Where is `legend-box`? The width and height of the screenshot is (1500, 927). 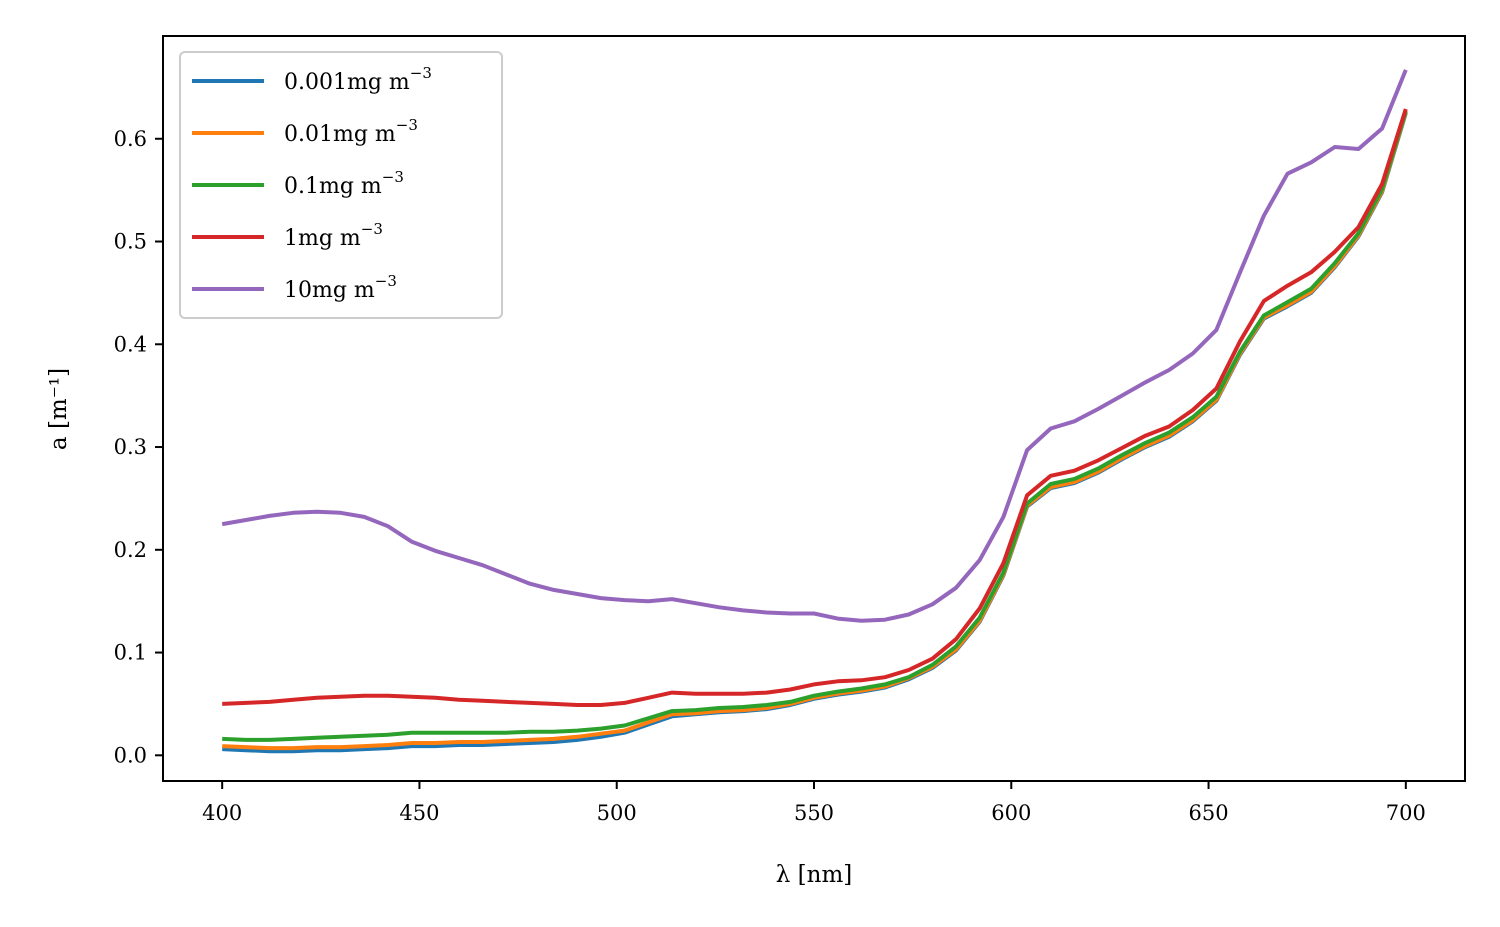
legend-box is located at coordinates (341, 185).